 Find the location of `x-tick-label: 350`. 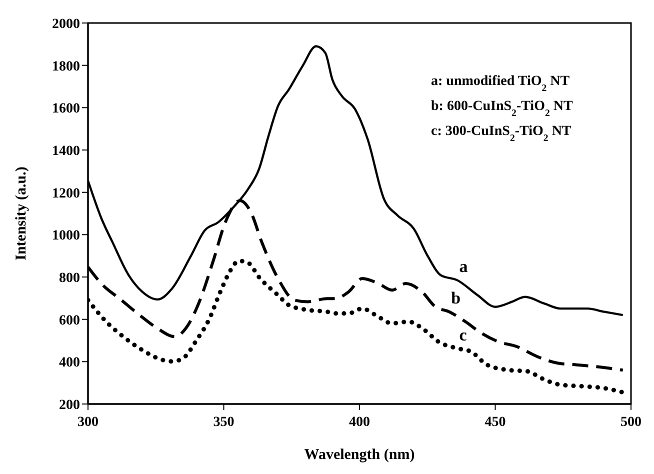

x-tick-label: 350 is located at coordinates (223, 422).